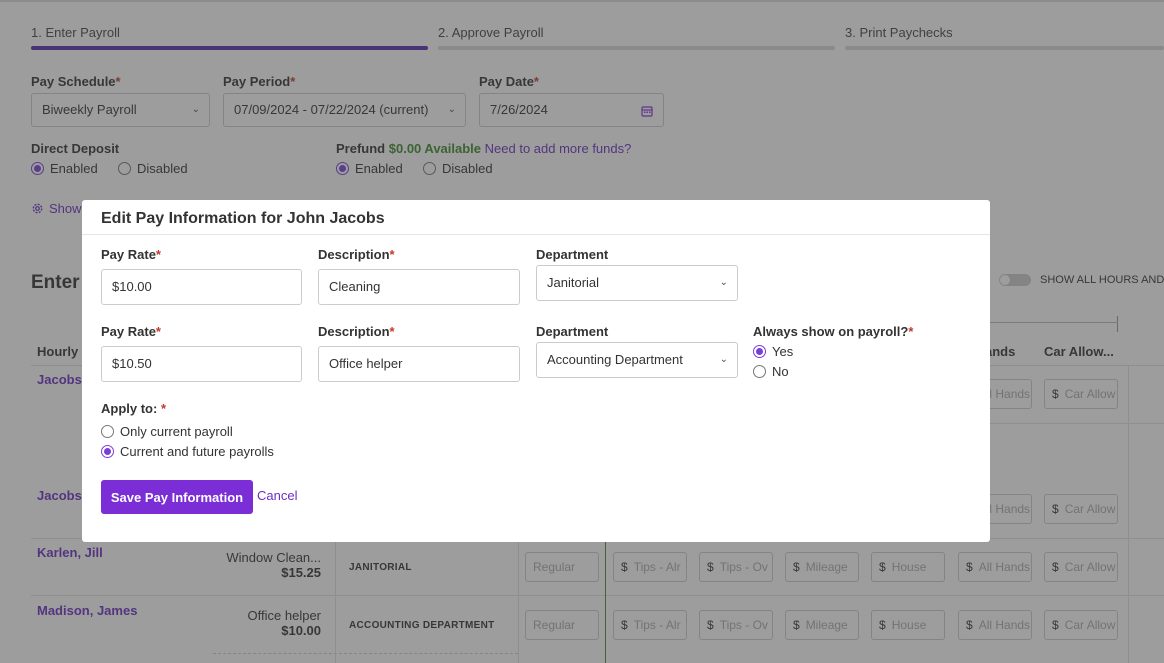  I want to click on description-input: Cleaning, so click(419, 287).